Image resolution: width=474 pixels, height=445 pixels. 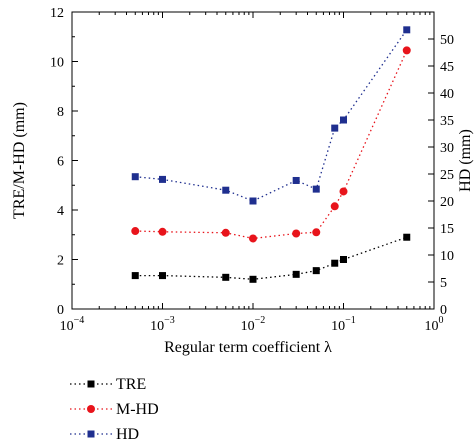 What do you see at coordinates (248, 347) in the screenshot?
I see `x-axis-label: Regular term coefficient λ` at bounding box center [248, 347].